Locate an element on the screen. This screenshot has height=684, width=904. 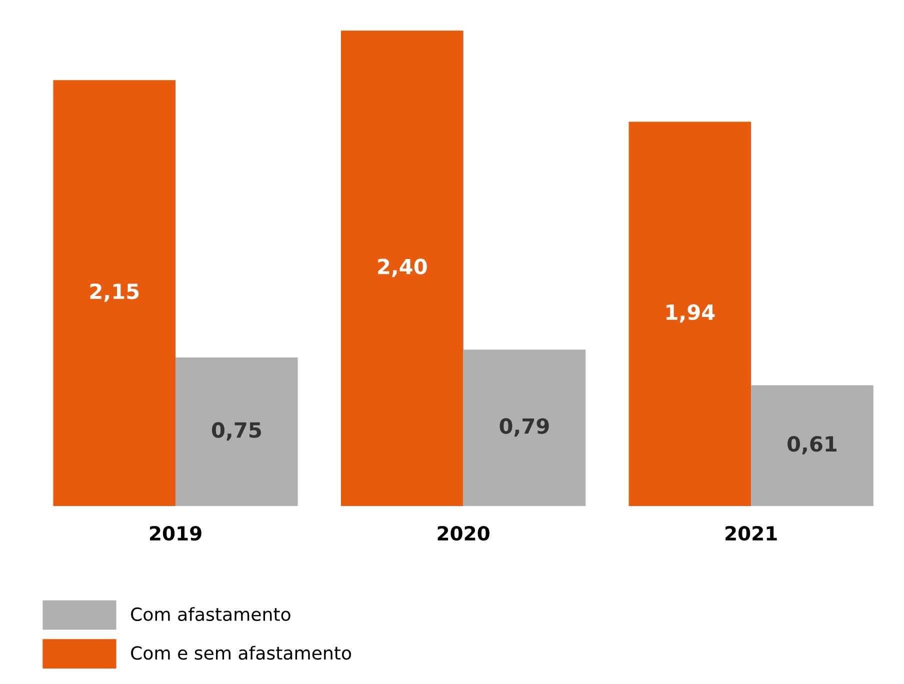
legend-label: Com e sem afastamento is located at coordinates (241, 653).